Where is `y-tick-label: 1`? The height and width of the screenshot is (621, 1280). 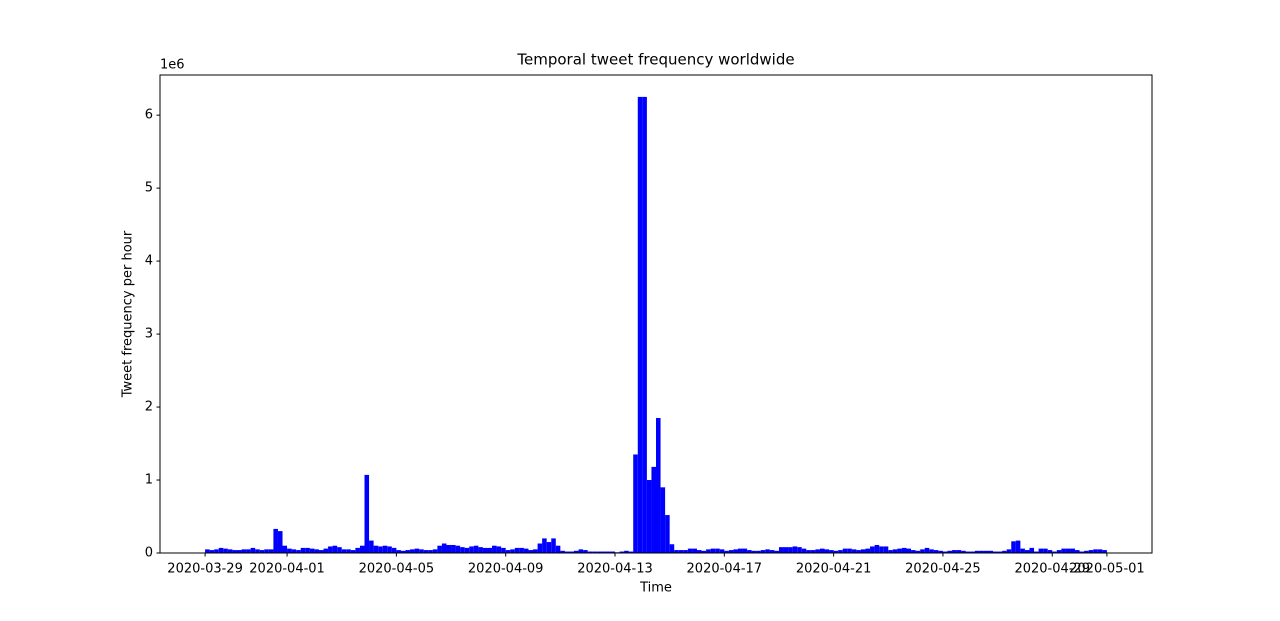
y-tick-label: 1 is located at coordinates (149, 480).